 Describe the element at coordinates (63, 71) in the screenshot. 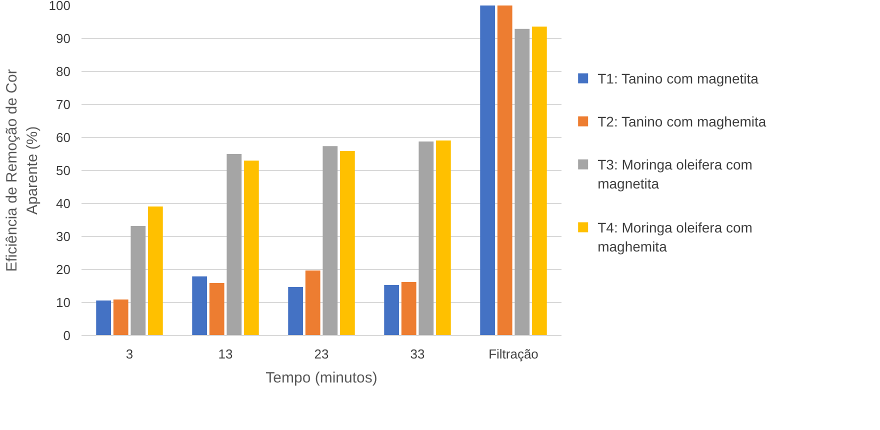

I see `y-tick-label: 80` at that location.